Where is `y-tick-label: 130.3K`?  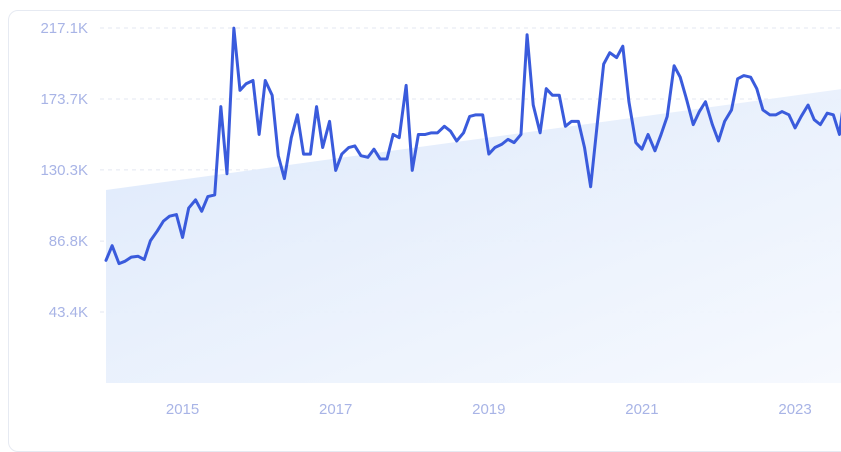
y-tick-label: 130.3K is located at coordinates (64, 170).